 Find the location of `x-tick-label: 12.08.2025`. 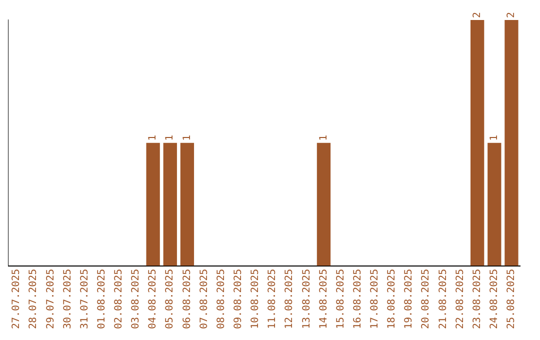

x-tick-label: 12.08.2025 is located at coordinates (290, 299).